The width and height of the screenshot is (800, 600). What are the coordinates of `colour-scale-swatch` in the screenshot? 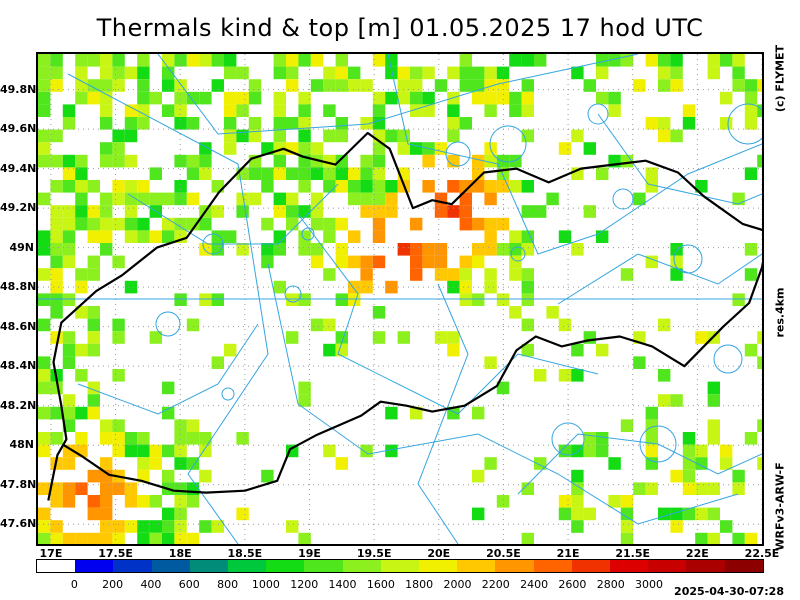 It's located at (170, 566).